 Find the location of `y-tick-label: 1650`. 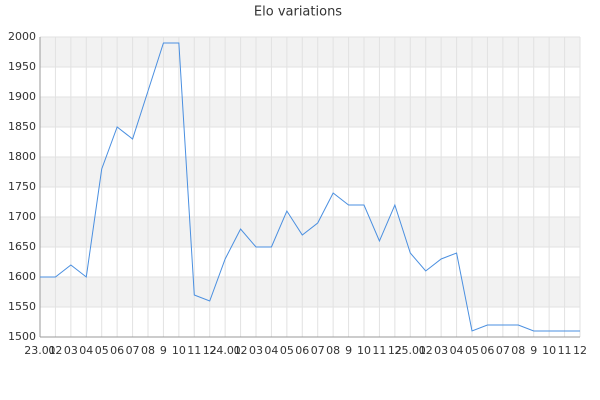

y-tick-label: 1650 is located at coordinates (22, 246).